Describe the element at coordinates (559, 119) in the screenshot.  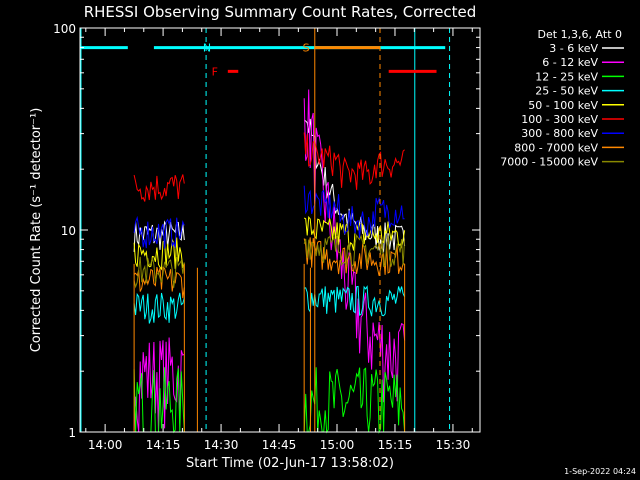
I see `legend-label-5: 100 - 300 keV` at that location.